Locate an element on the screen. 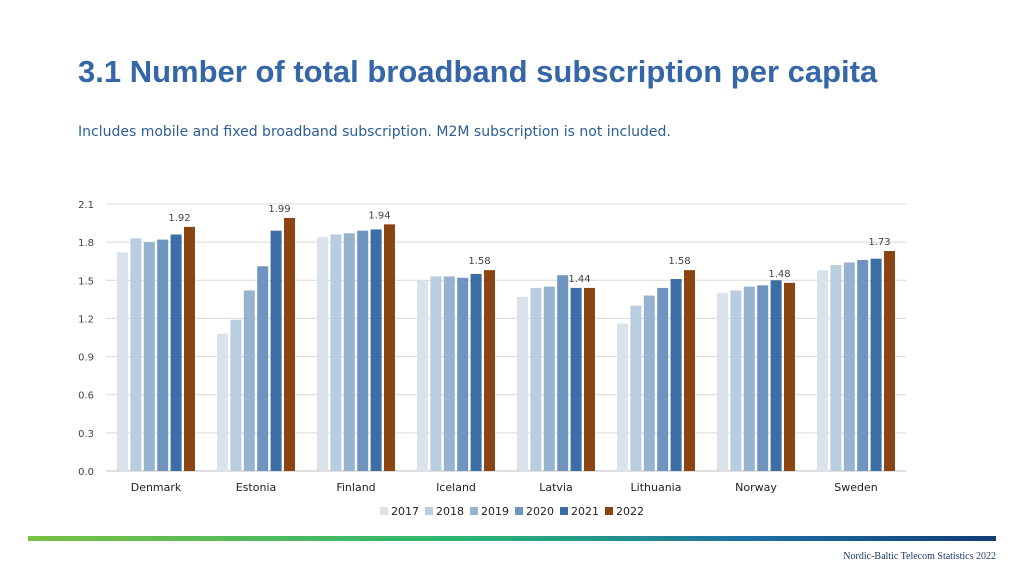 The width and height of the screenshot is (1024, 576). y-tick-label: 1.5 is located at coordinates (86, 281).